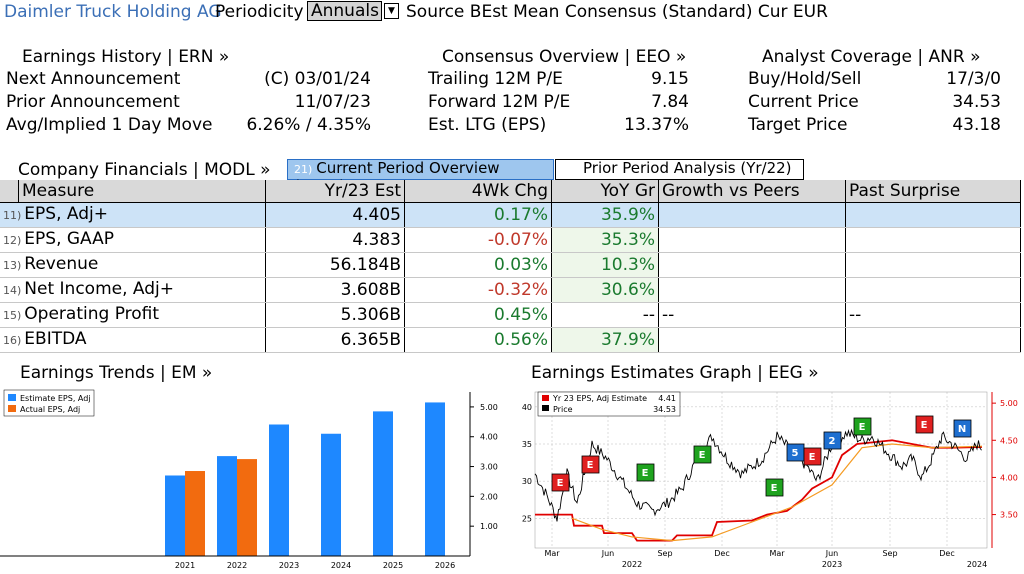  What do you see at coordinates (308, 125) in the screenshot?
I see `row-value: 6.26% / 4.35%` at bounding box center [308, 125].